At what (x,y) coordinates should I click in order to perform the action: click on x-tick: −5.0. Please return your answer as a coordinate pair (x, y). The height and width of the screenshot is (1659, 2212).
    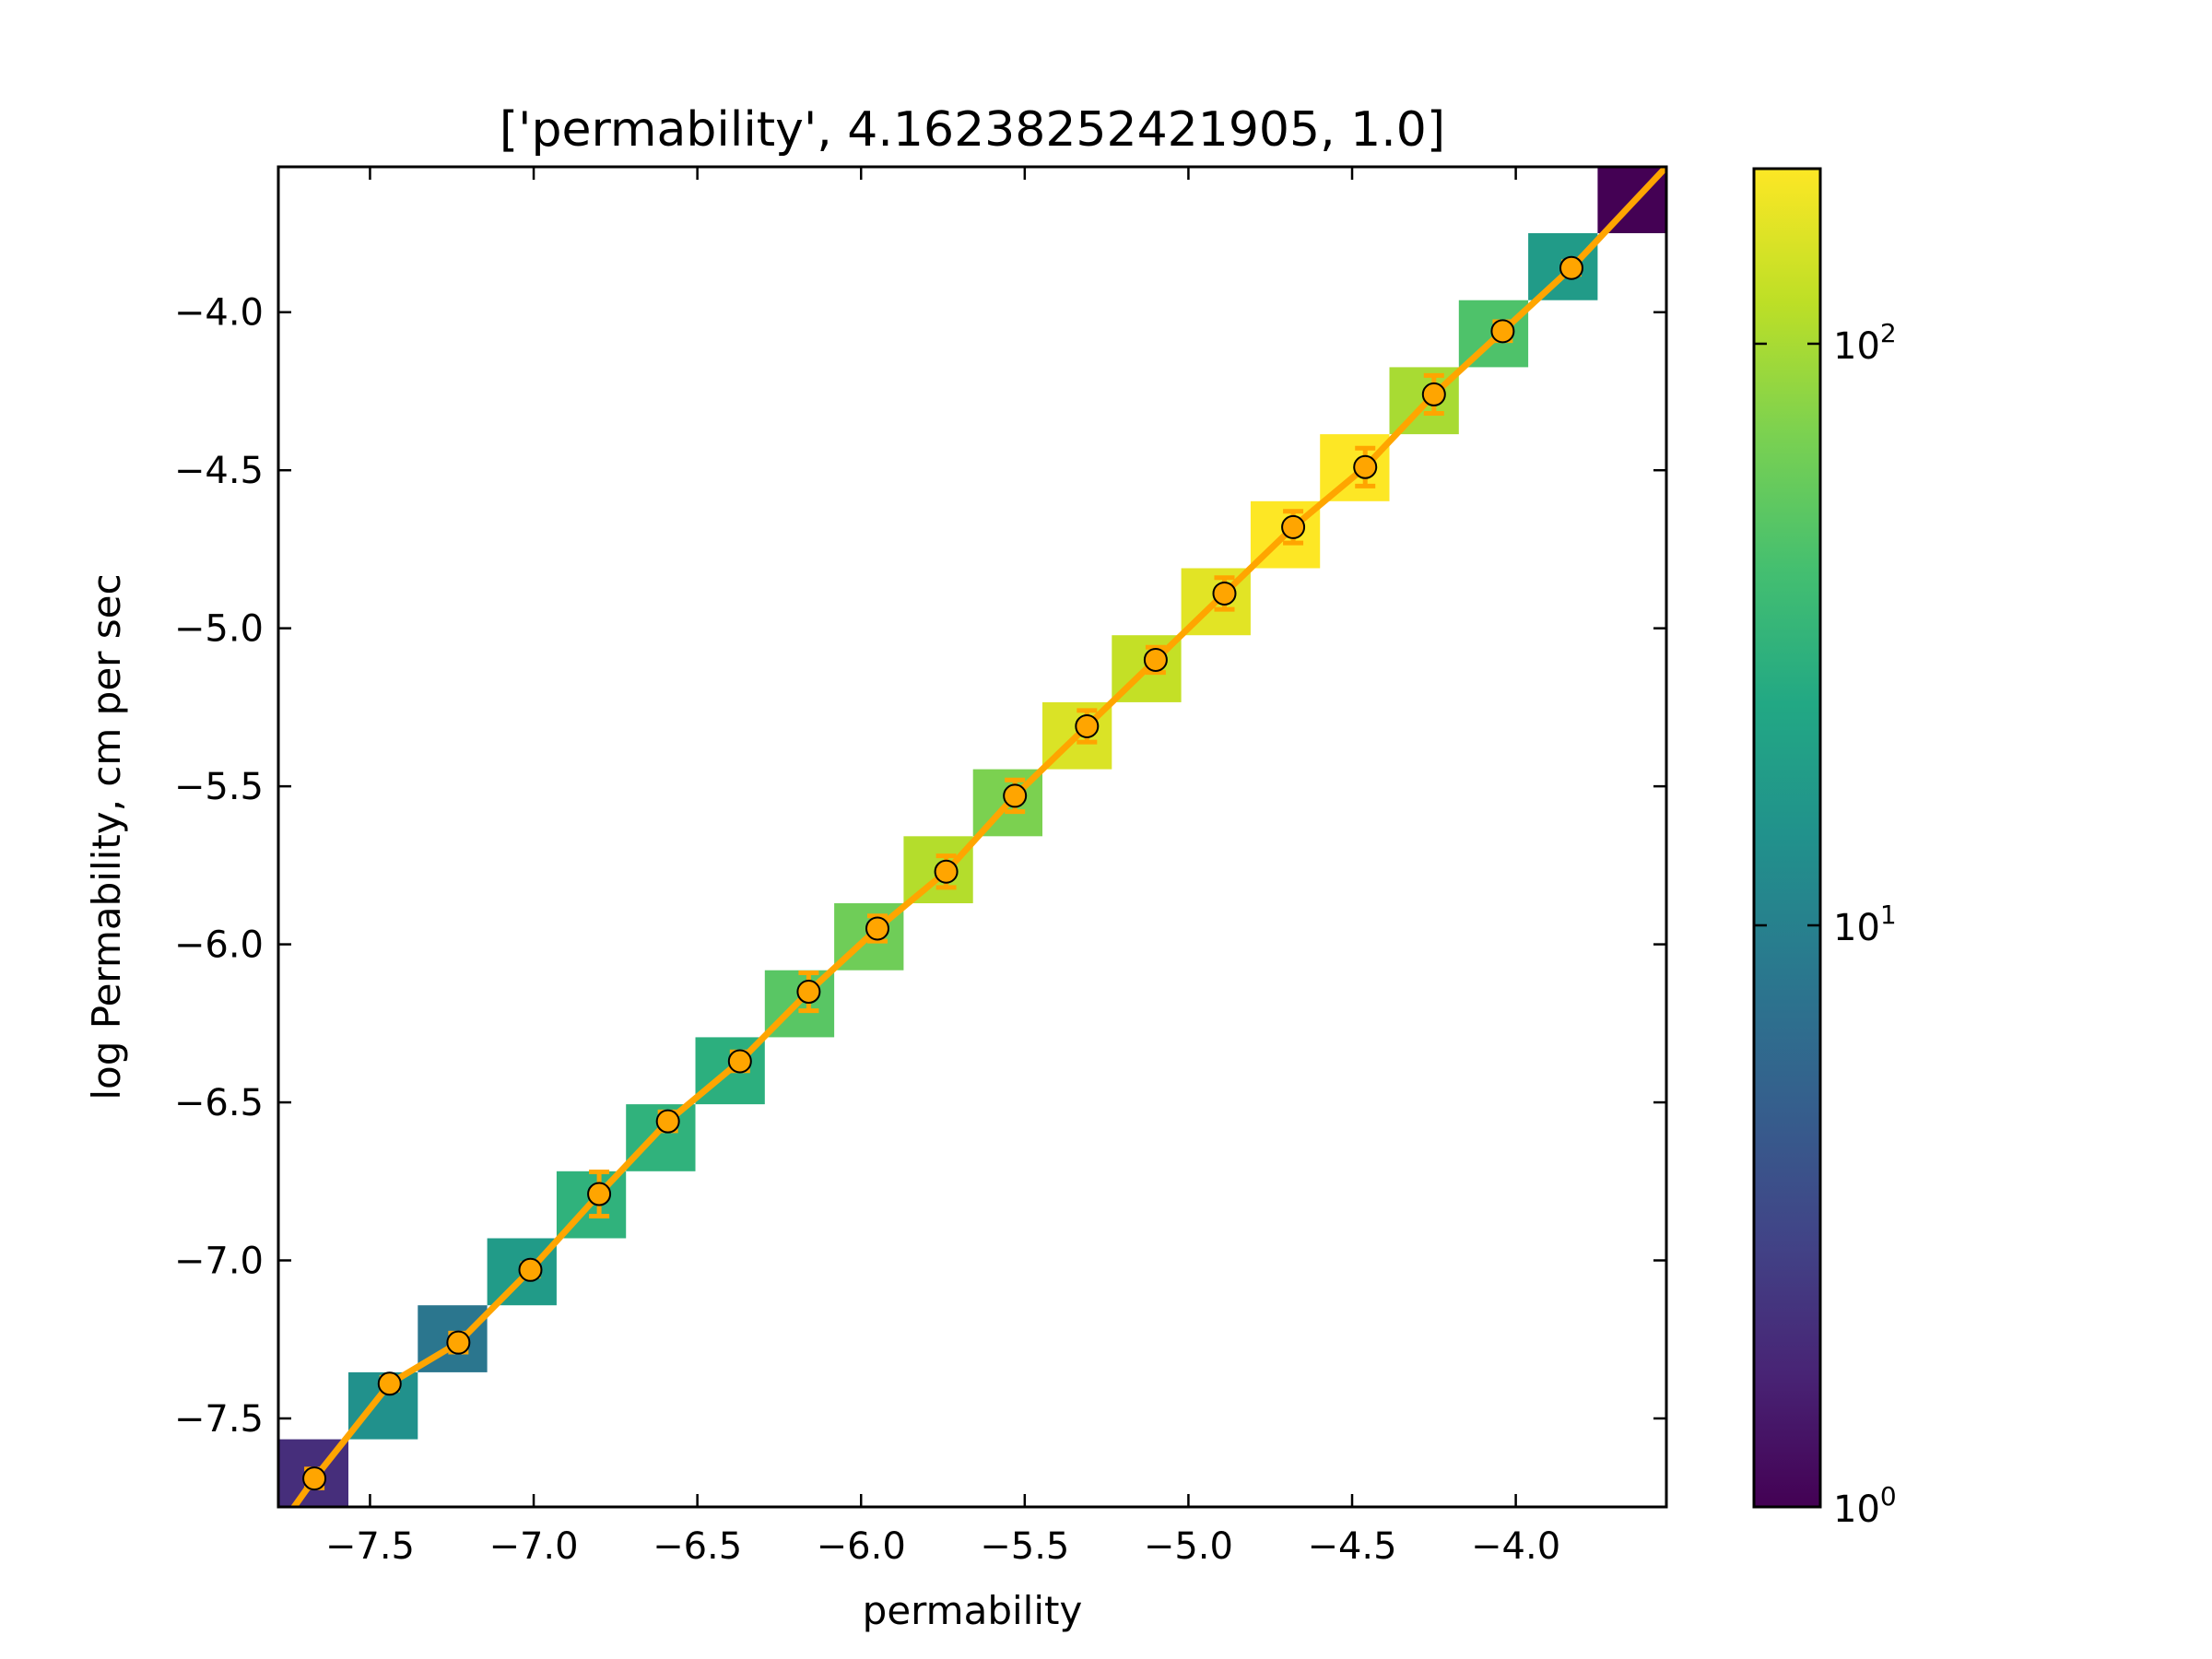
    Looking at the image, I should click on (1188, 867).